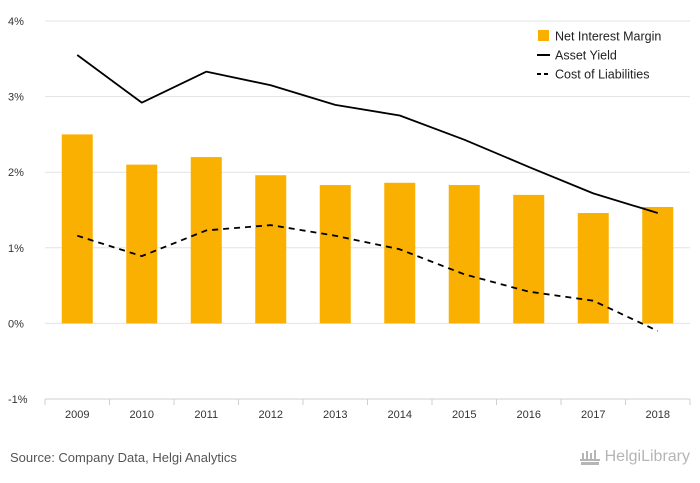 This screenshot has height=483, width=700. What do you see at coordinates (16, 249) in the screenshot?
I see `y-tick-label: 1%` at bounding box center [16, 249].